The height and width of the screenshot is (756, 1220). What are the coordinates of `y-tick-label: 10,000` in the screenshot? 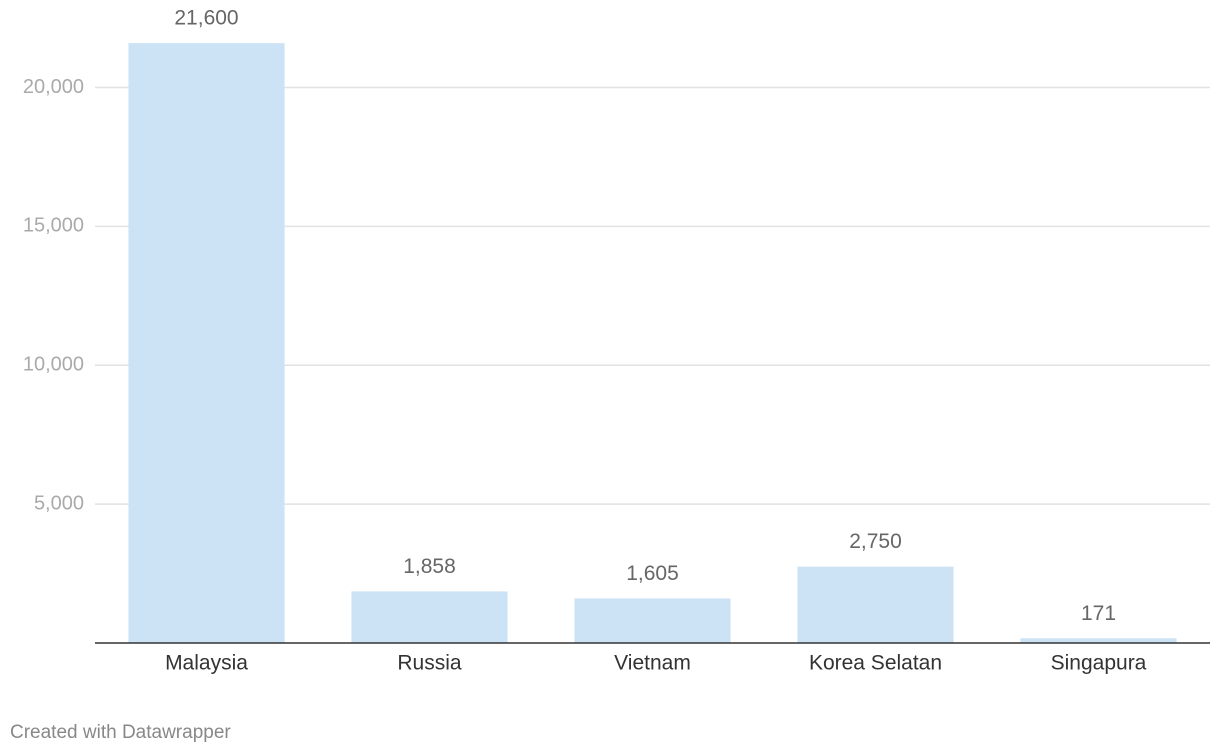 It's located at (53, 365).